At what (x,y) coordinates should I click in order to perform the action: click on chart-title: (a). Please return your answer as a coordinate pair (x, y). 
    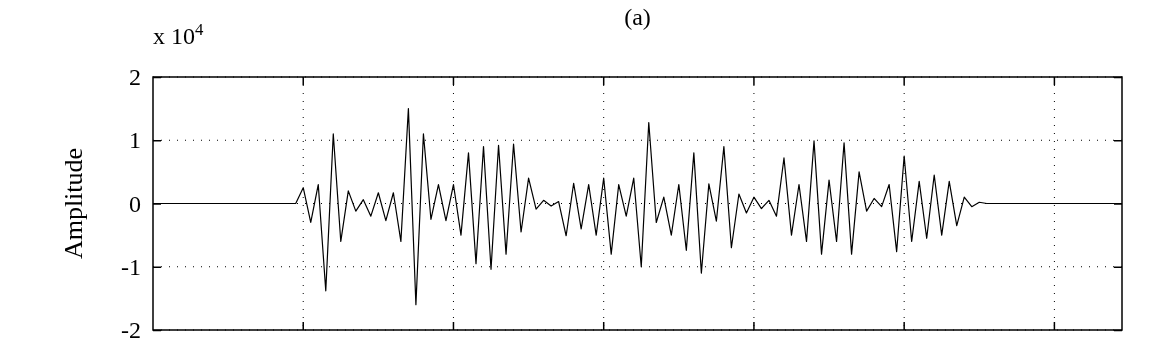
    Looking at the image, I should click on (637, 17).